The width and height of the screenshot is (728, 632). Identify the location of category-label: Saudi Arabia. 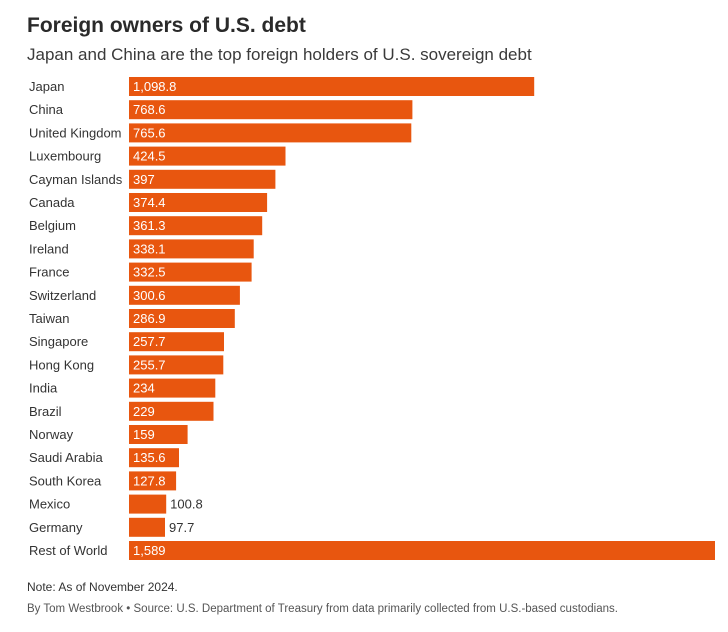
(66, 457).